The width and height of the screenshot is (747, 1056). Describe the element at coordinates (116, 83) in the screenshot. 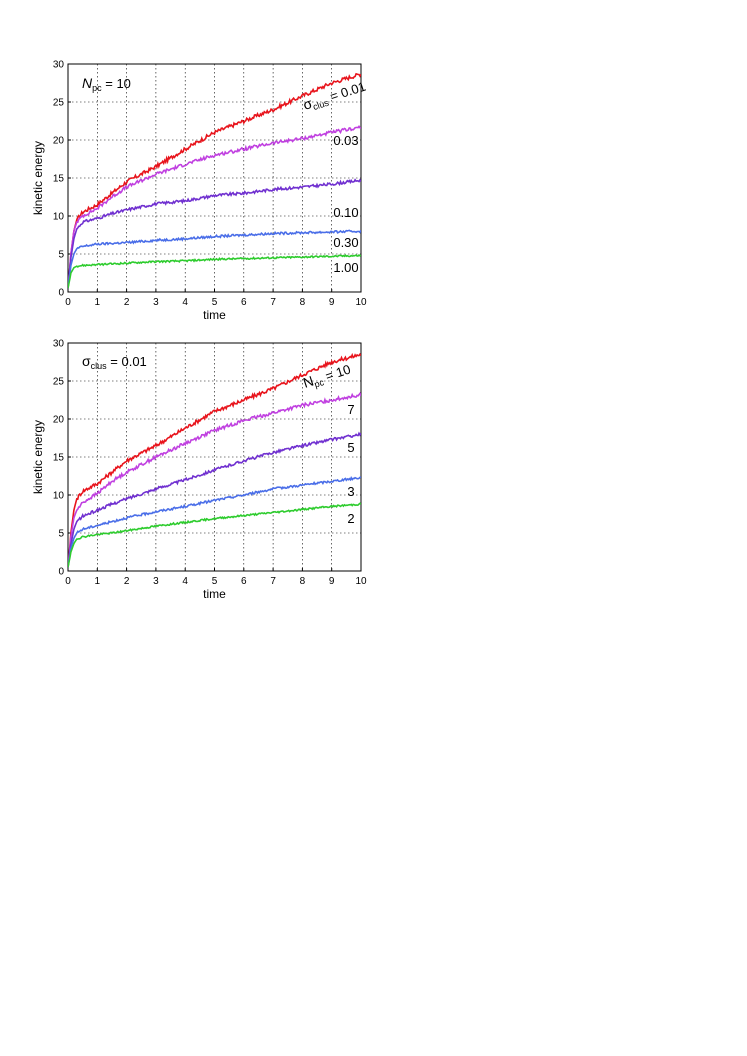

I see `panel-annotation-rest: = 10` at that location.